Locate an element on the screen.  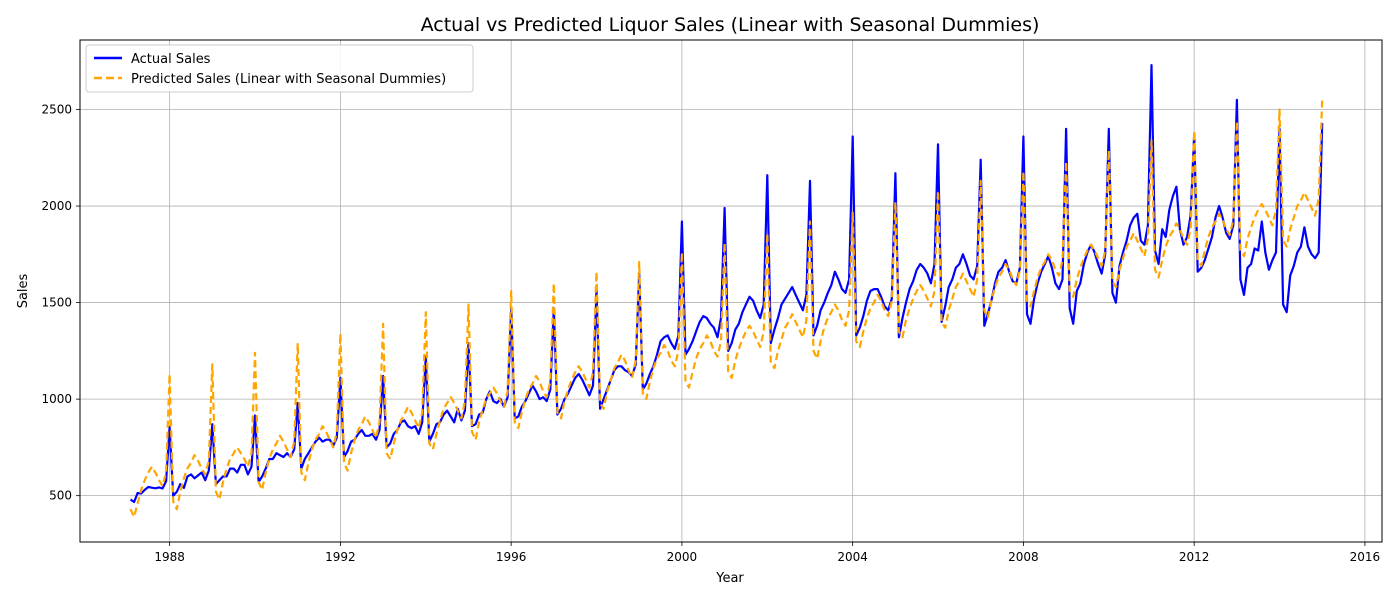
x-tick-label: 1988 is located at coordinates (169, 557).